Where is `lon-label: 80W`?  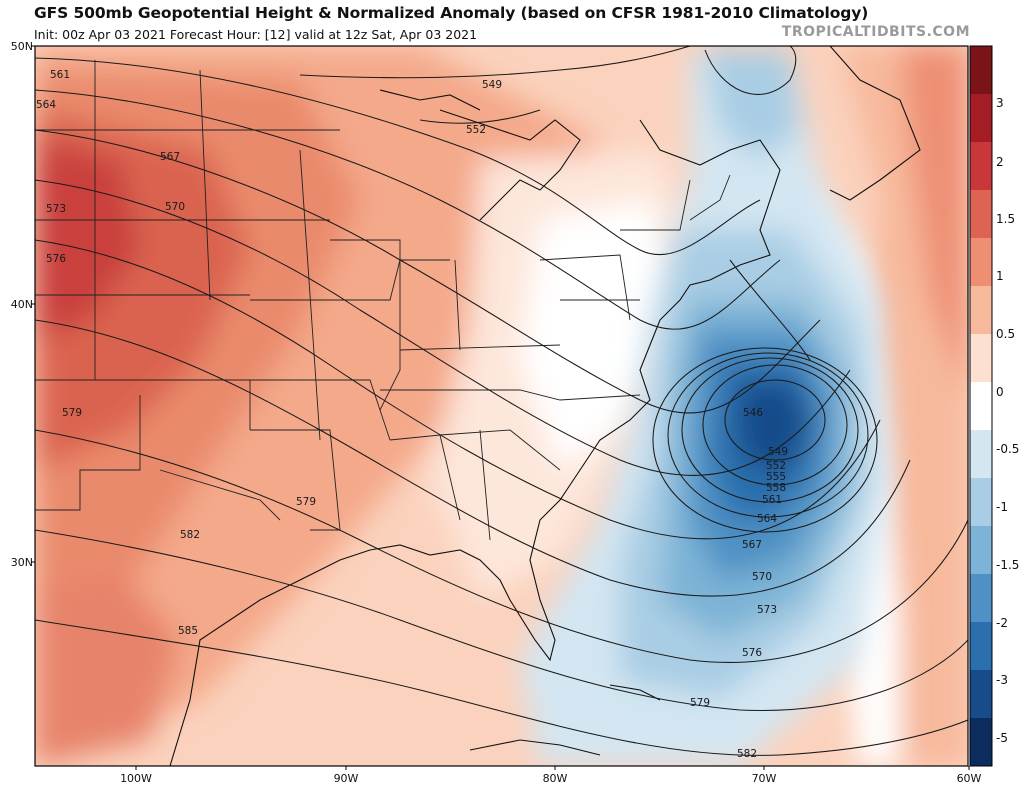 lon-label: 80W is located at coordinates (555, 778).